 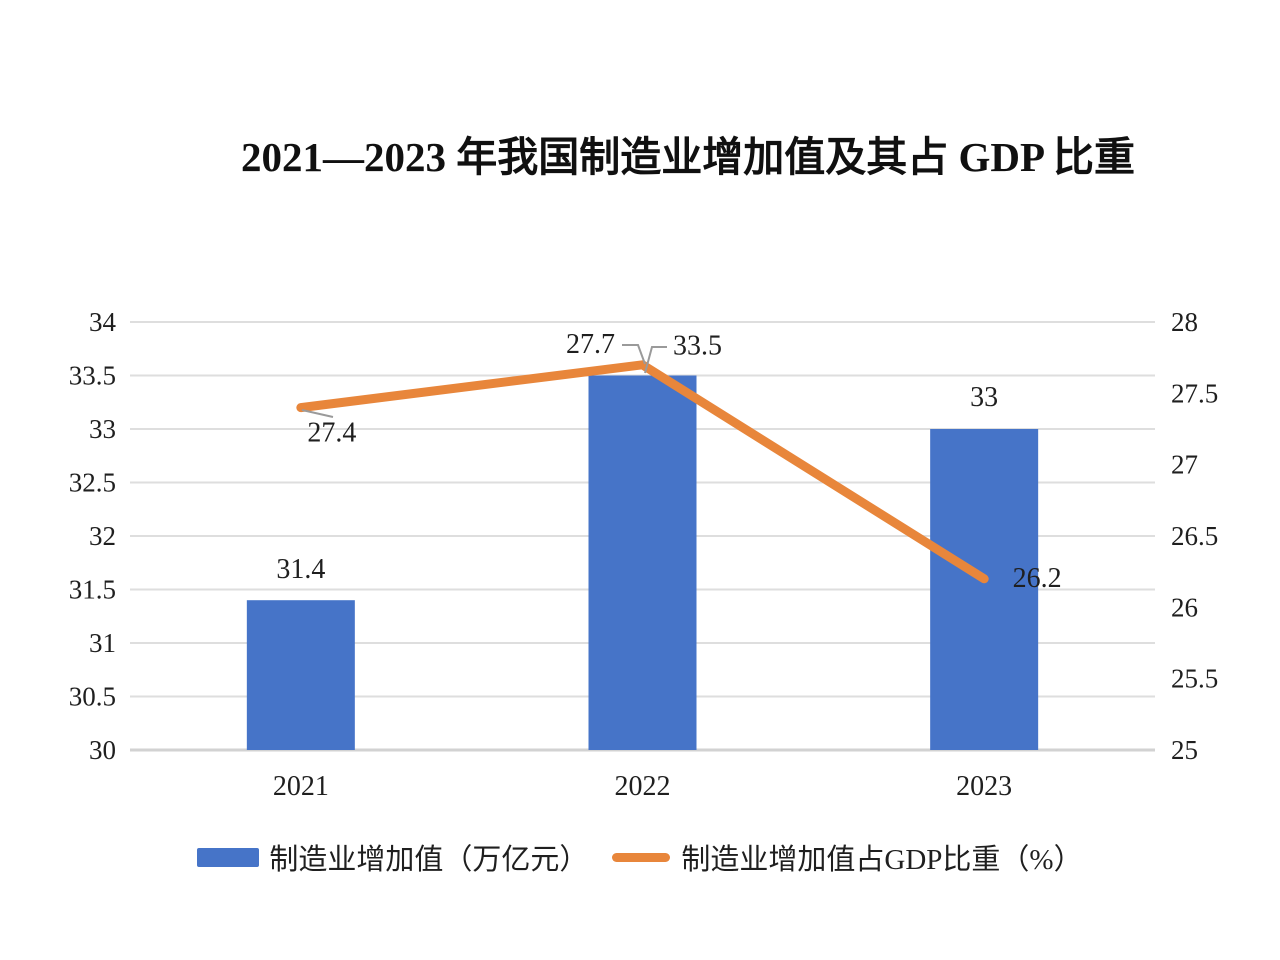 I want to click on right-axis-tick-label: 26.5, so click(x=1194, y=536).